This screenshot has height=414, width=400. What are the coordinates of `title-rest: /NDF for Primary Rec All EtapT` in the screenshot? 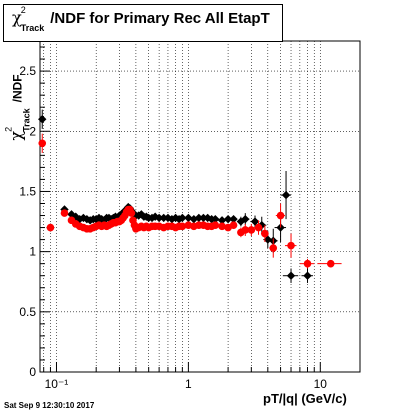 It's located at (160, 18).